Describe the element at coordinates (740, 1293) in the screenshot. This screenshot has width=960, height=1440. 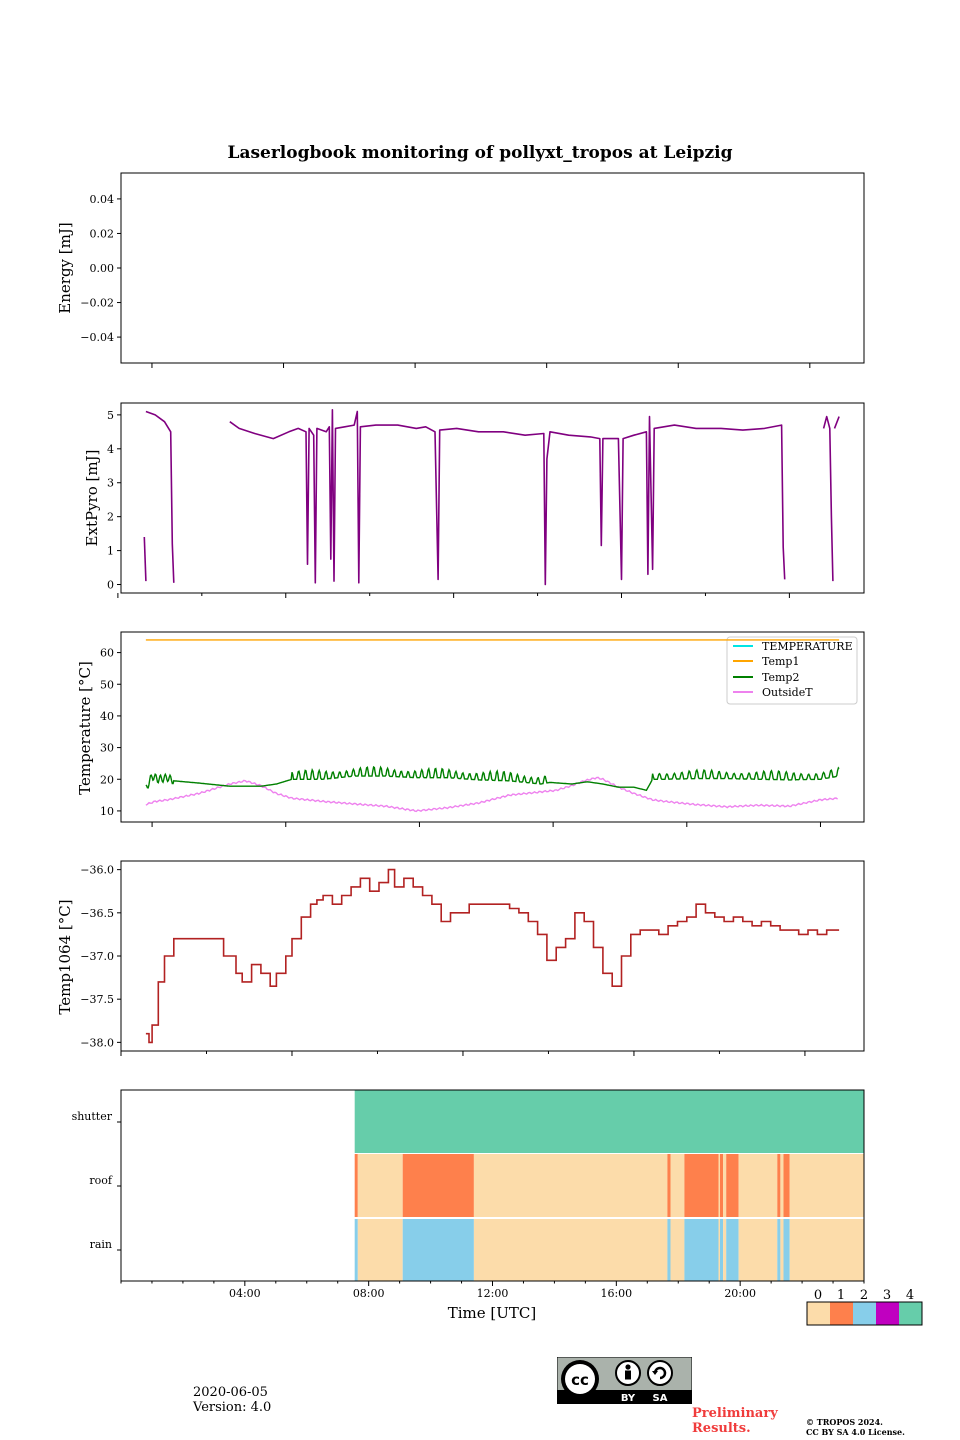
I see `status-xtick-label-4: 20:00` at that location.